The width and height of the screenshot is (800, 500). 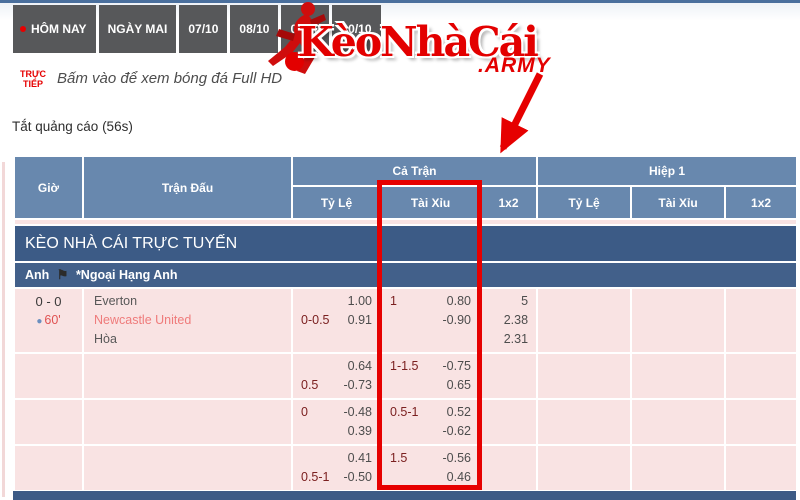 What do you see at coordinates (667, 171) in the screenshot?
I see `col-header-halftime: Hiệp 1` at bounding box center [667, 171].